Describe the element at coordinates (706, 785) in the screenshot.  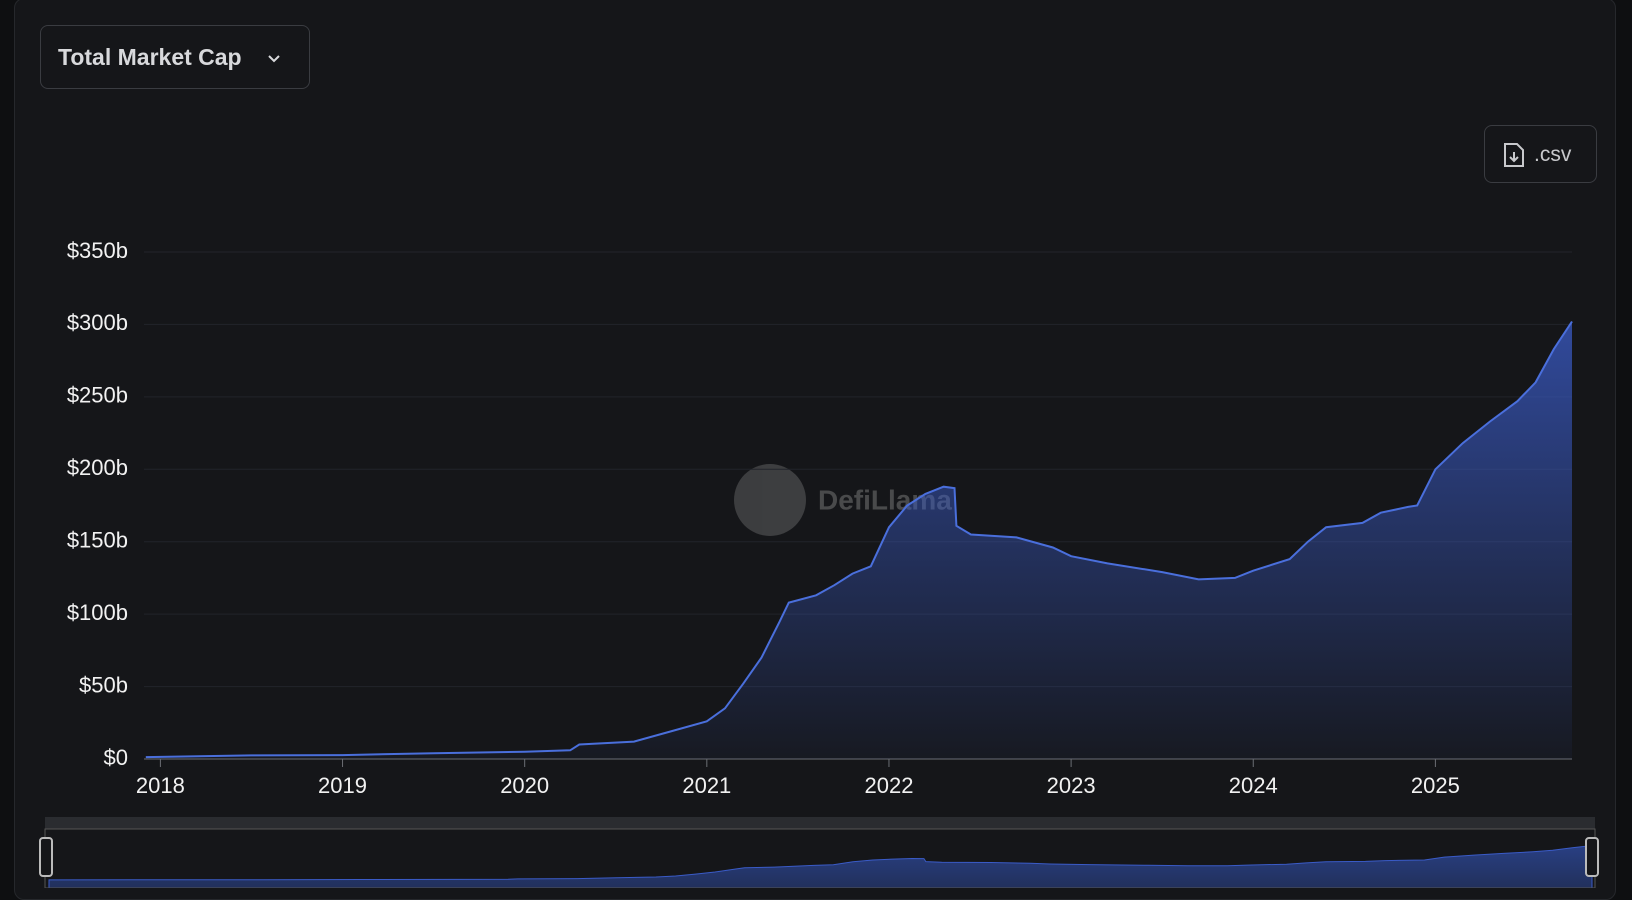
I see `x-tick-label: 2021` at that location.